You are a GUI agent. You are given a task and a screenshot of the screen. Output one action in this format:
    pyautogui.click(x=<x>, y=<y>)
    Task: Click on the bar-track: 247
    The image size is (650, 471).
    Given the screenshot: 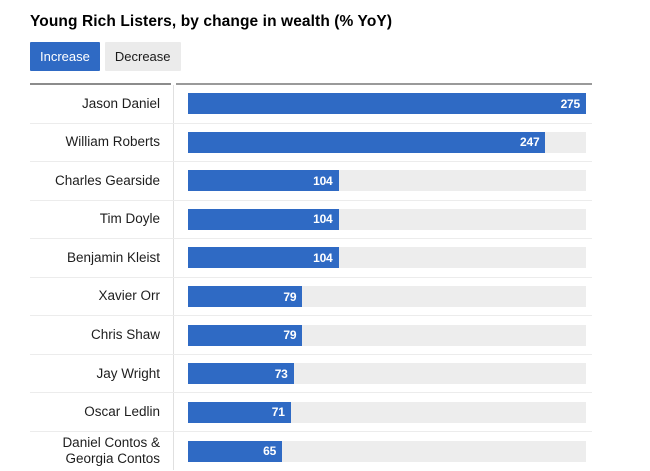 What is the action you would take?
    pyautogui.click(x=387, y=142)
    